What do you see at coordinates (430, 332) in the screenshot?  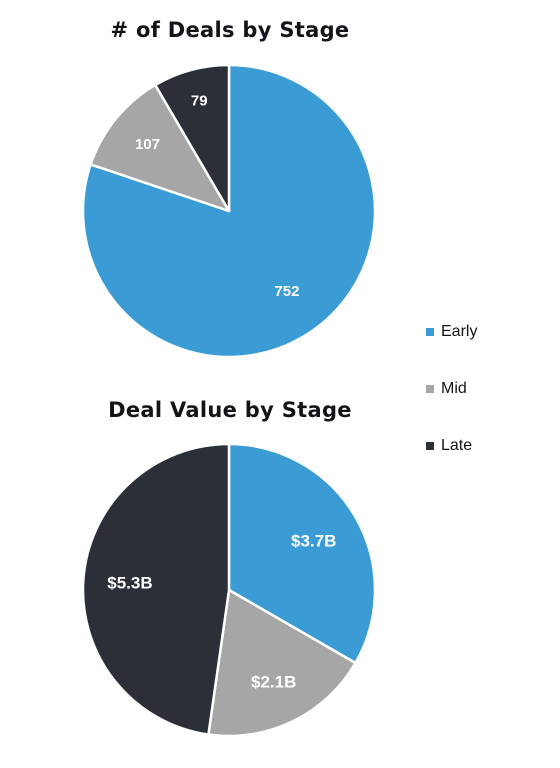 I see `legend-swatch-early` at bounding box center [430, 332].